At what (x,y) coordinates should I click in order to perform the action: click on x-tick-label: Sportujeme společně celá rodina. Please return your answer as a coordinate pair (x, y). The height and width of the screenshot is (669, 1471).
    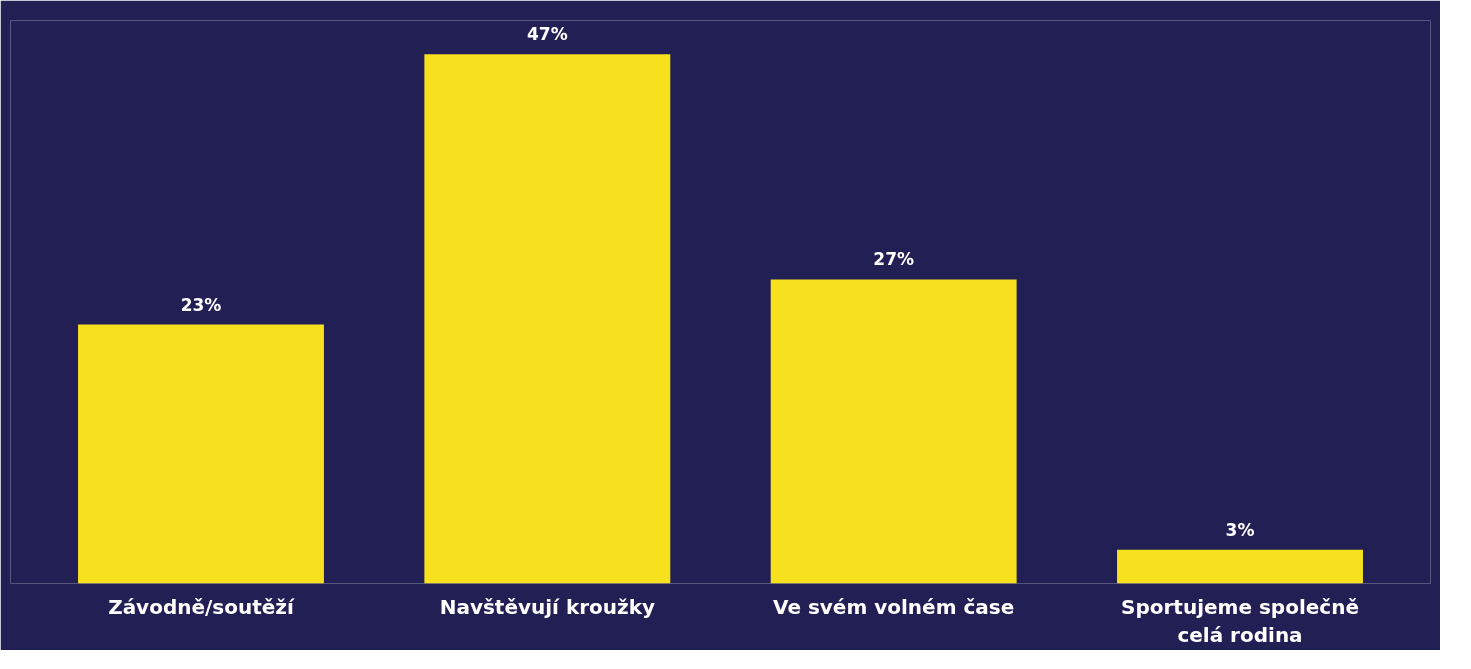
    Looking at the image, I should click on (1240, 621).